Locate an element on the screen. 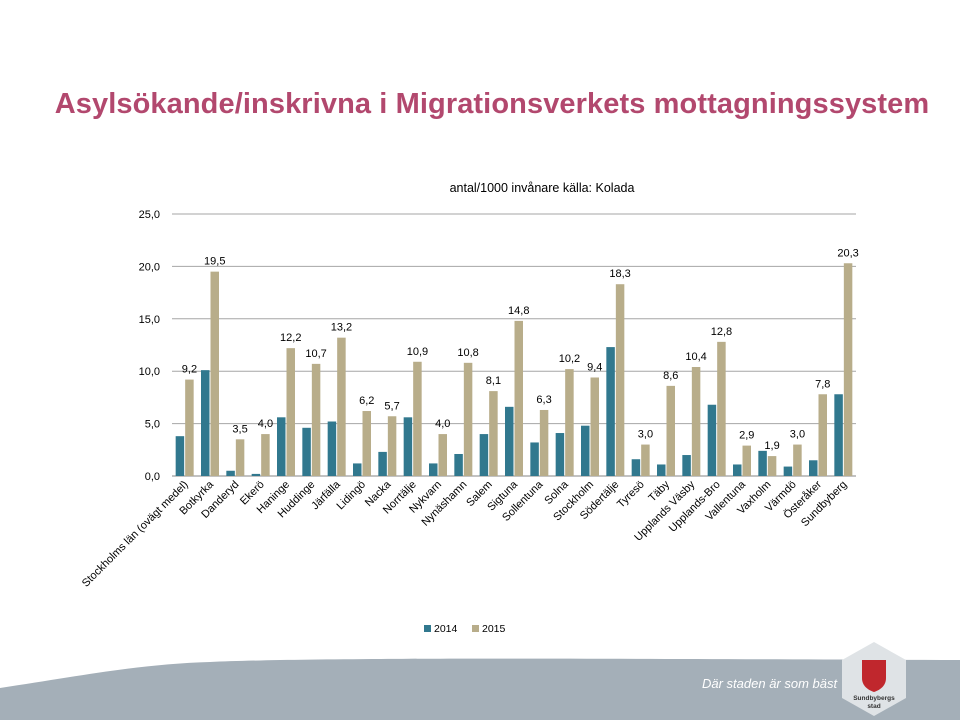  data-label: 10,4 is located at coordinates (695, 357).